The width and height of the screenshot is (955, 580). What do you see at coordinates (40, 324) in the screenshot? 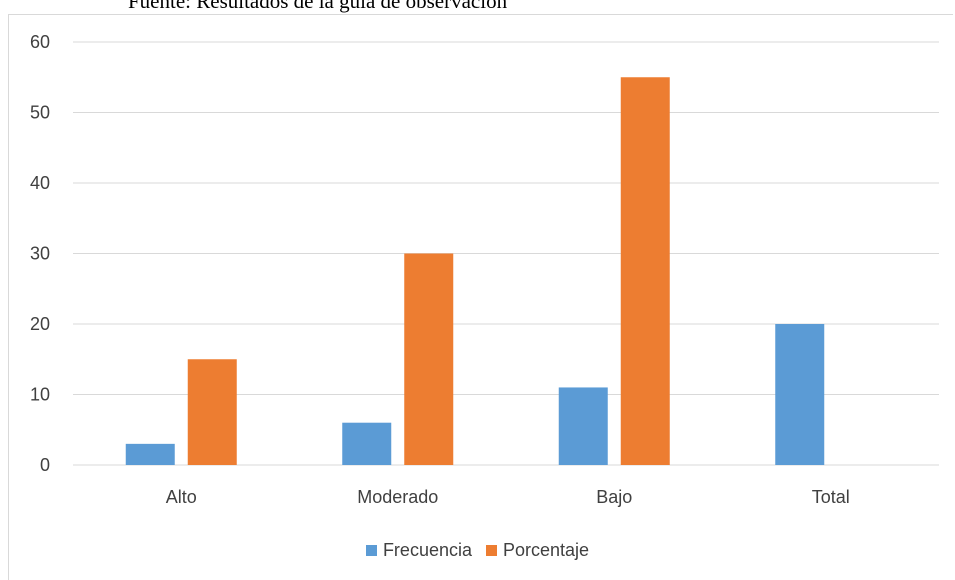
I see `y-tick-label-20: 20` at bounding box center [40, 324].